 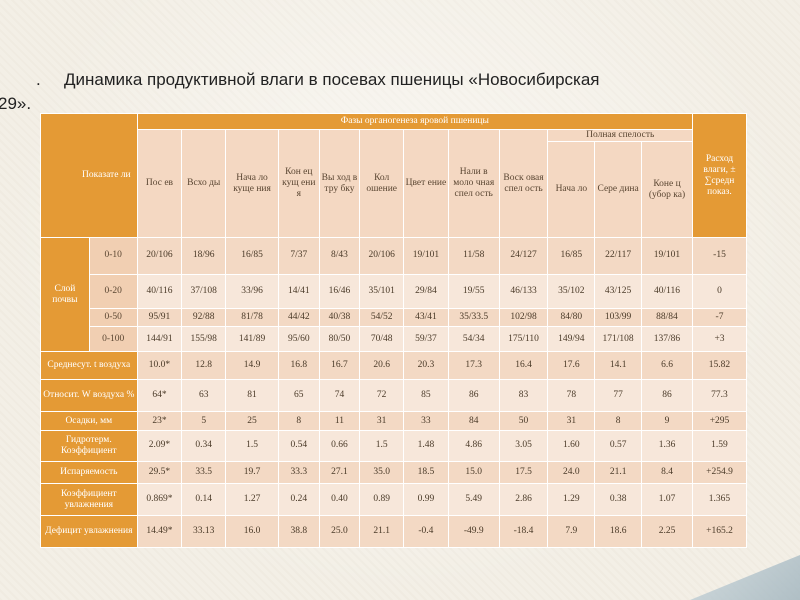 I want to click on table-cell: 102/98, so click(x=523, y=318).